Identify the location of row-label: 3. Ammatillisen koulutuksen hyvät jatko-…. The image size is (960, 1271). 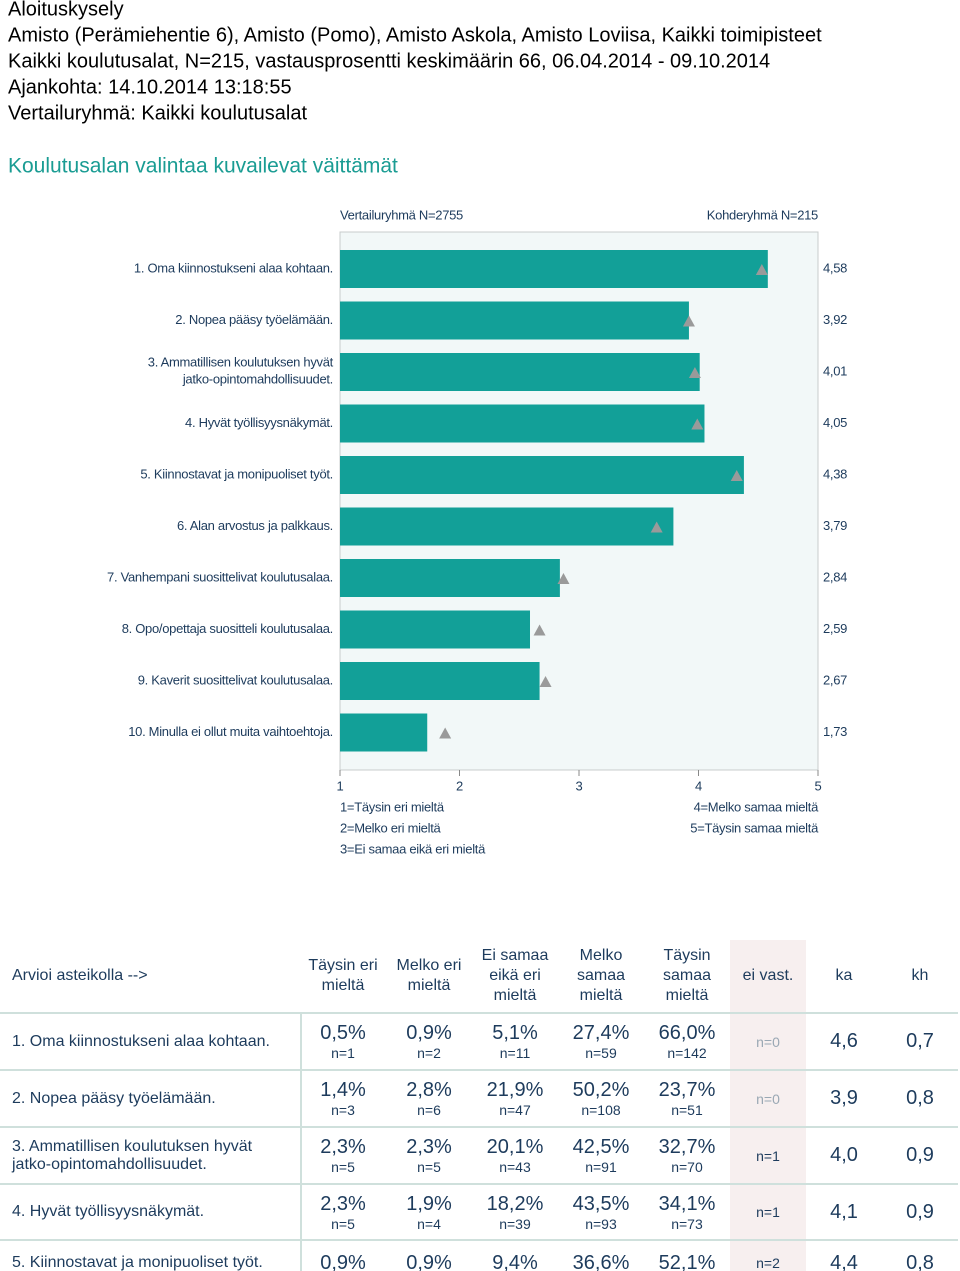
(151, 1155).